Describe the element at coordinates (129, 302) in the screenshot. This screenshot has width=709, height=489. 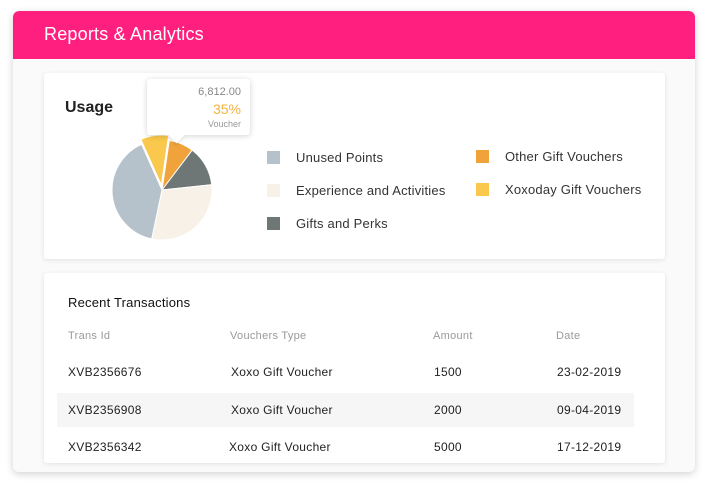
I see `transactions-title: Recent Transactions` at that location.